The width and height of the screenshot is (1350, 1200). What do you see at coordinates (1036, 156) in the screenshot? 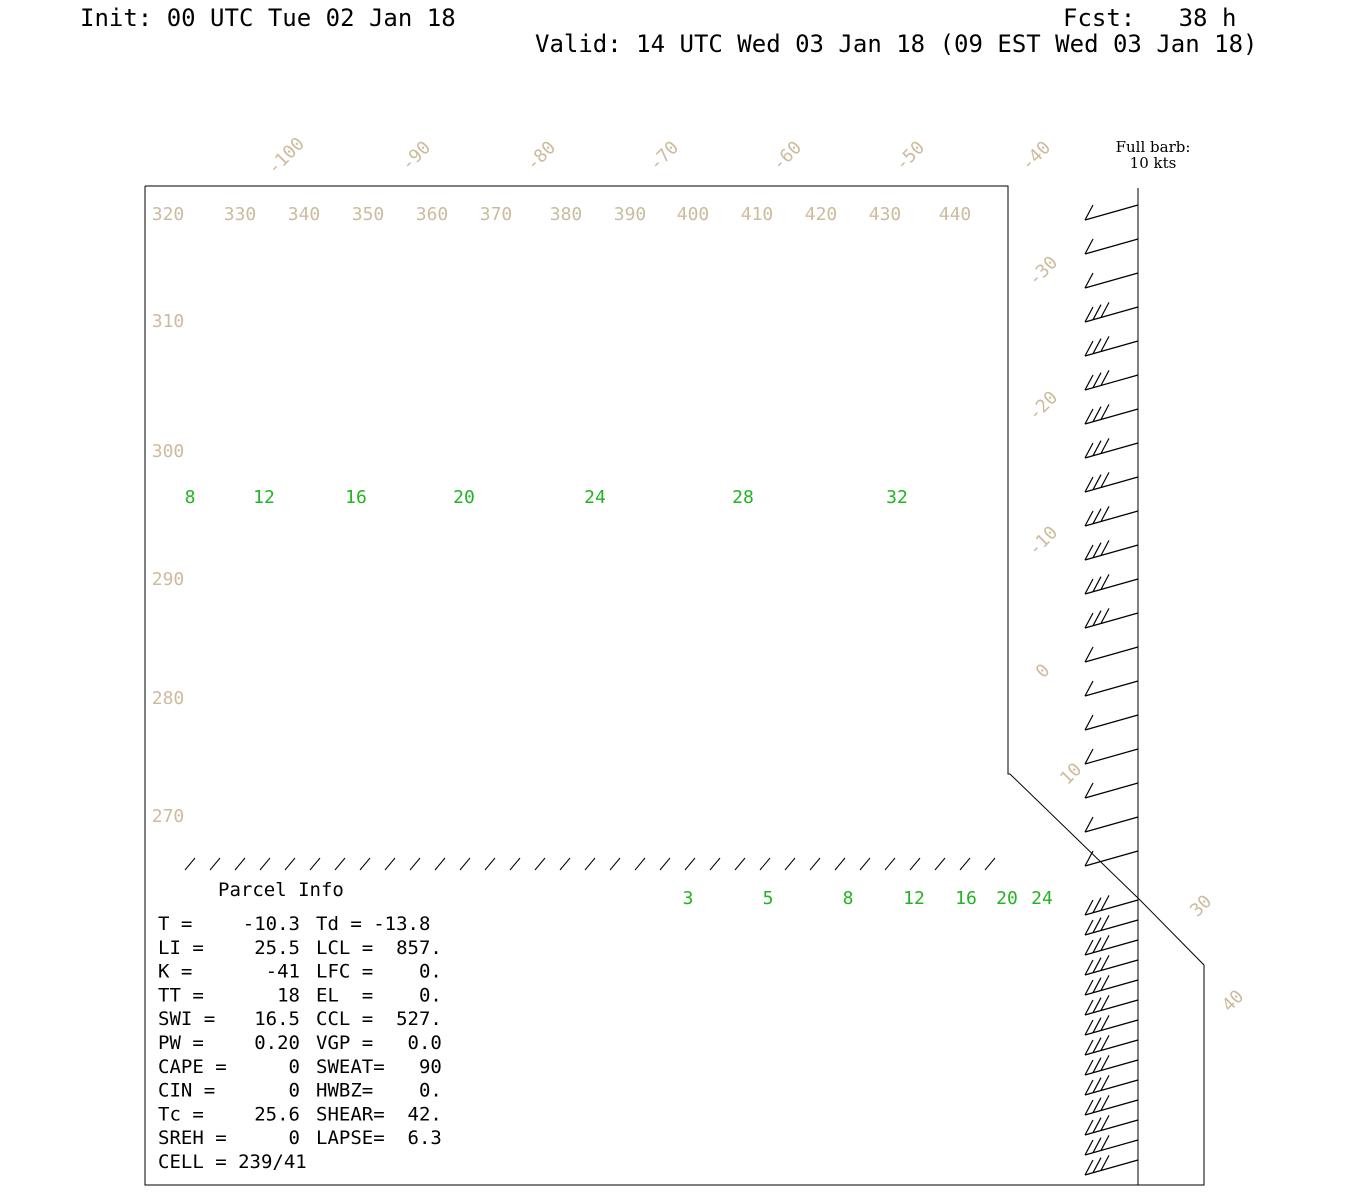
I see `isotherm-label: -40` at bounding box center [1036, 156].